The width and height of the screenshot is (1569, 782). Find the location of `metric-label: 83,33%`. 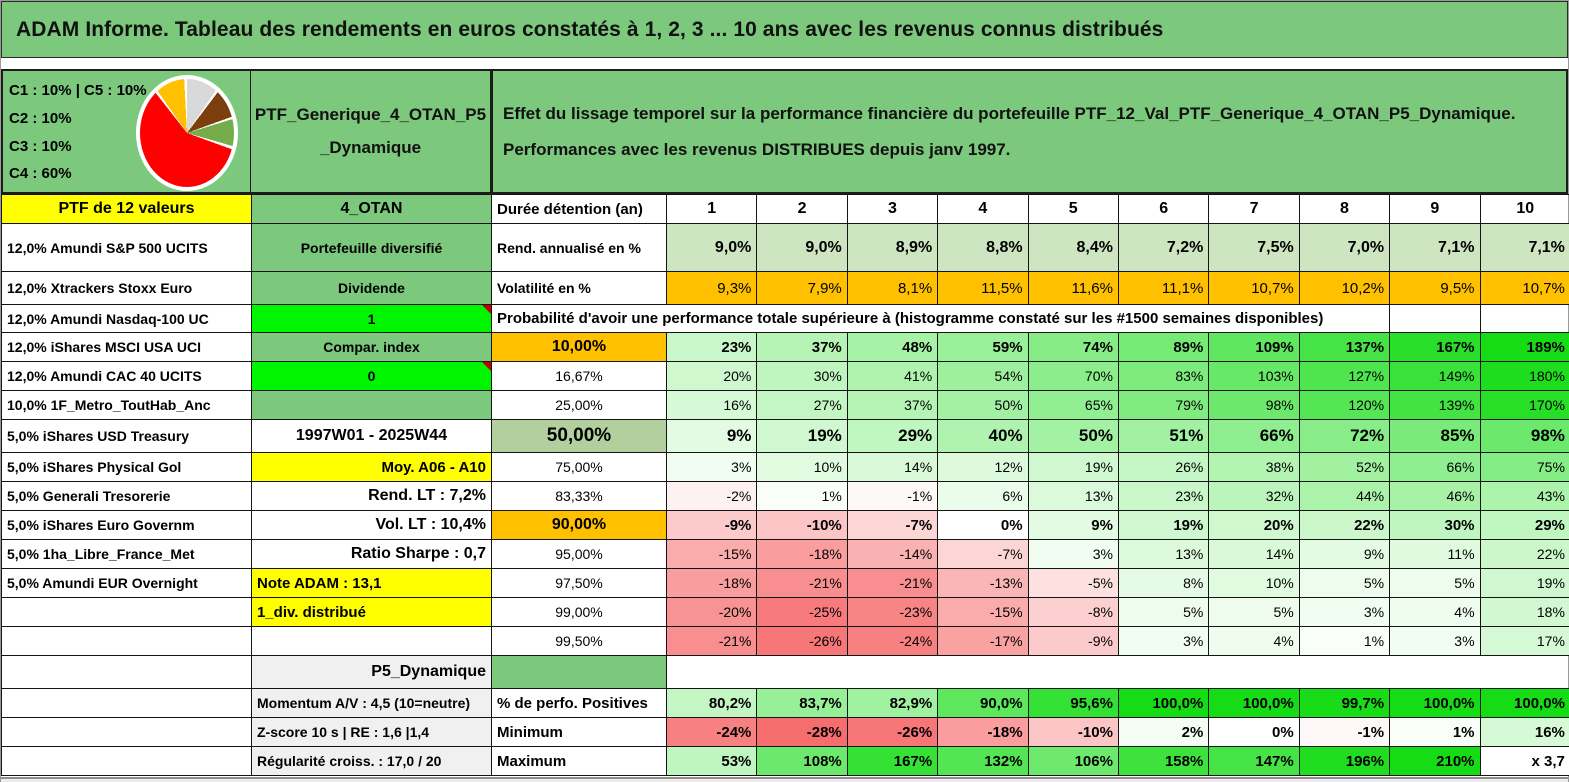

metric-label: 83,33% is located at coordinates (579, 496).